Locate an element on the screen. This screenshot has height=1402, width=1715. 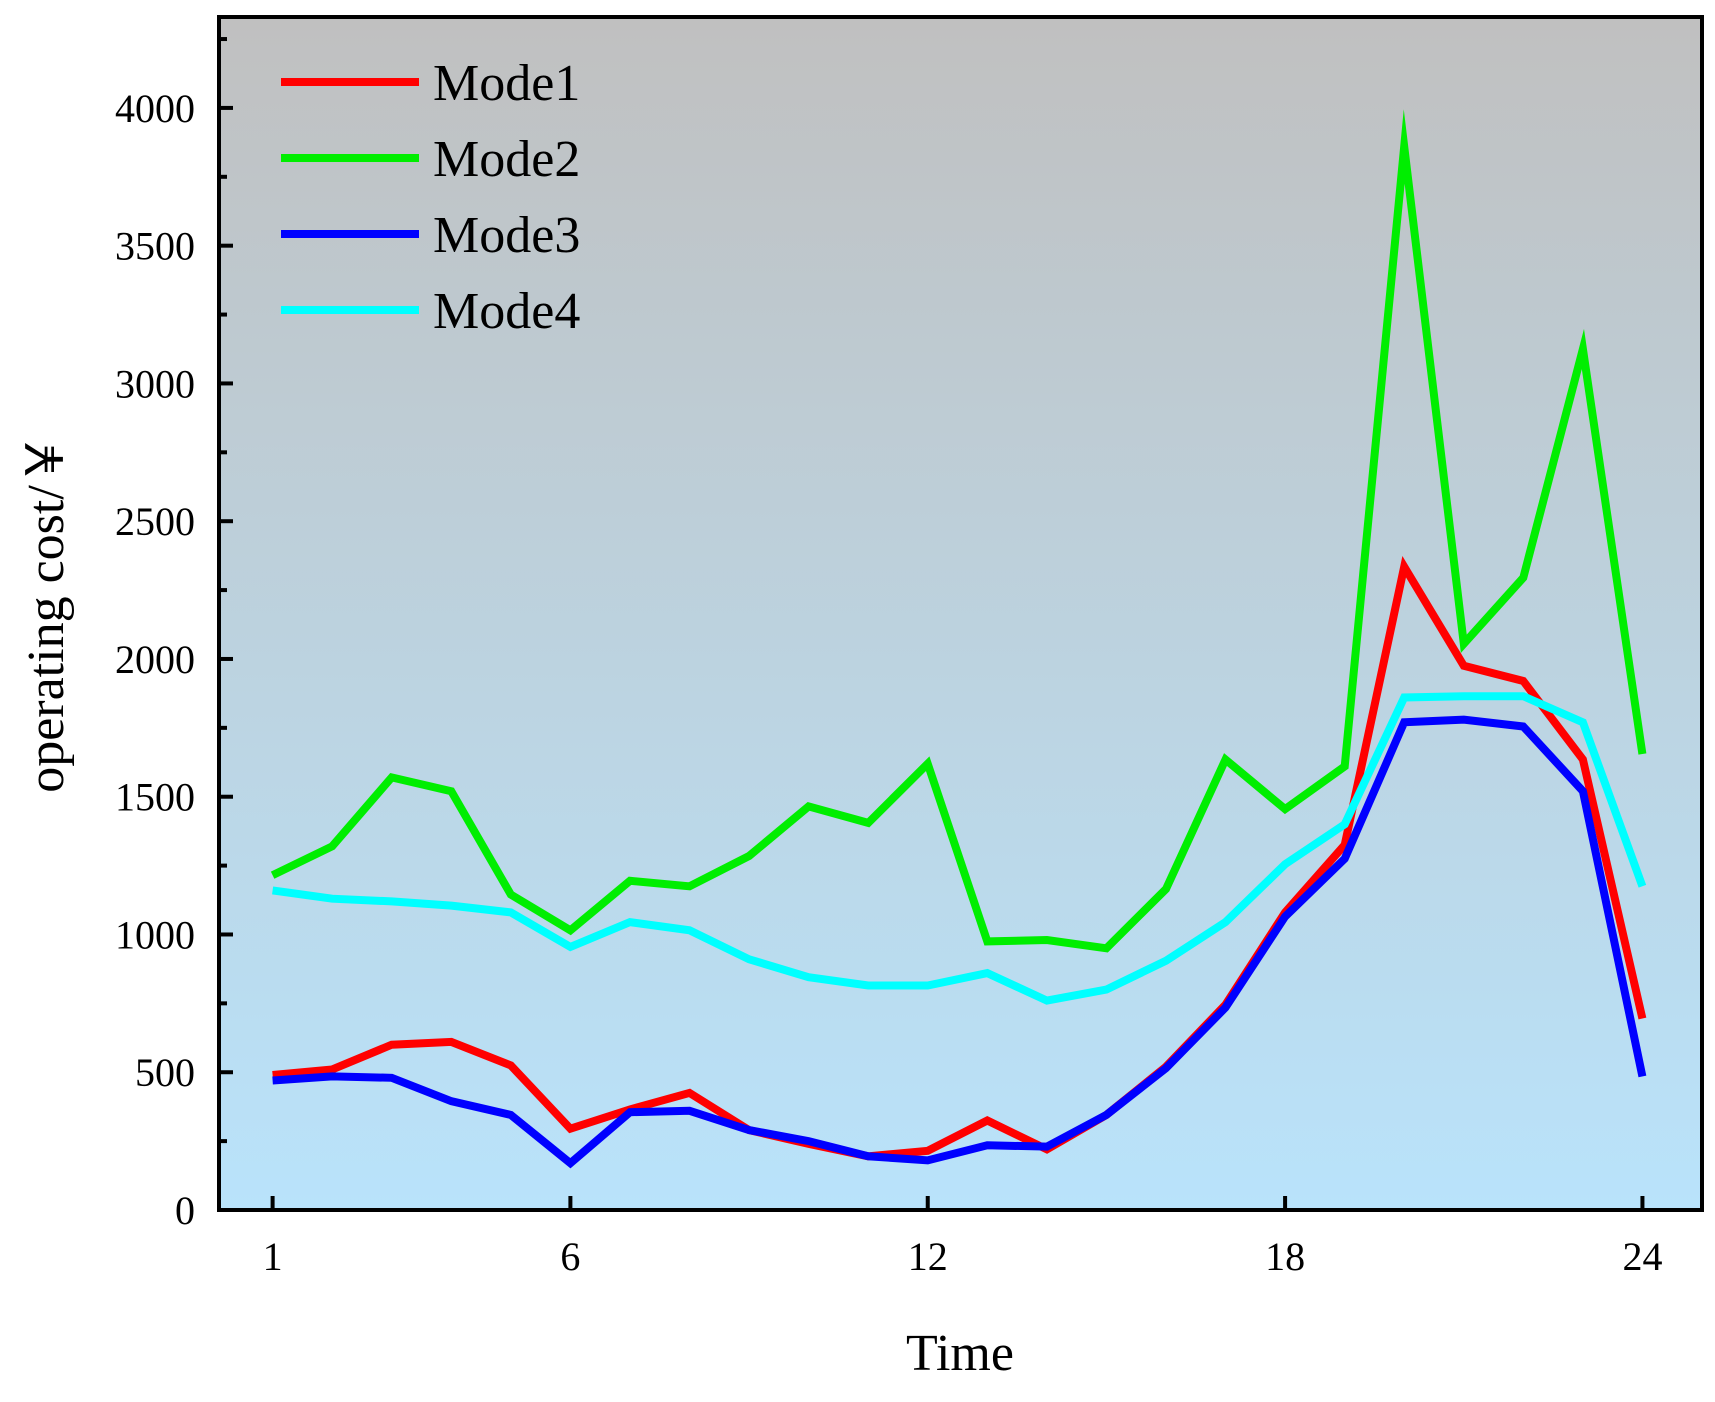
x-axis: 1 6 12 18 24 is located at coordinates (962, 1237).